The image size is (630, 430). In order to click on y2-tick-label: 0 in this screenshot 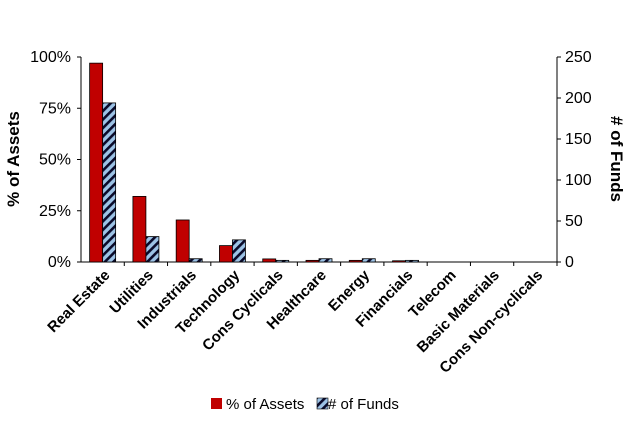, I will do `click(569, 262)`.